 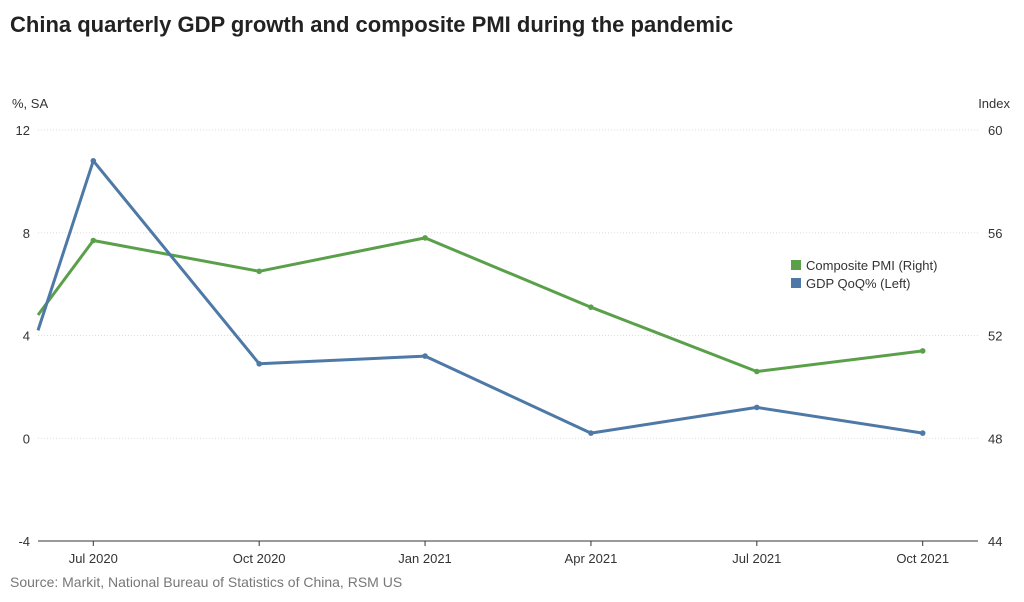 What do you see at coordinates (995, 130) in the screenshot?
I see `right-tick-label: 60` at bounding box center [995, 130].